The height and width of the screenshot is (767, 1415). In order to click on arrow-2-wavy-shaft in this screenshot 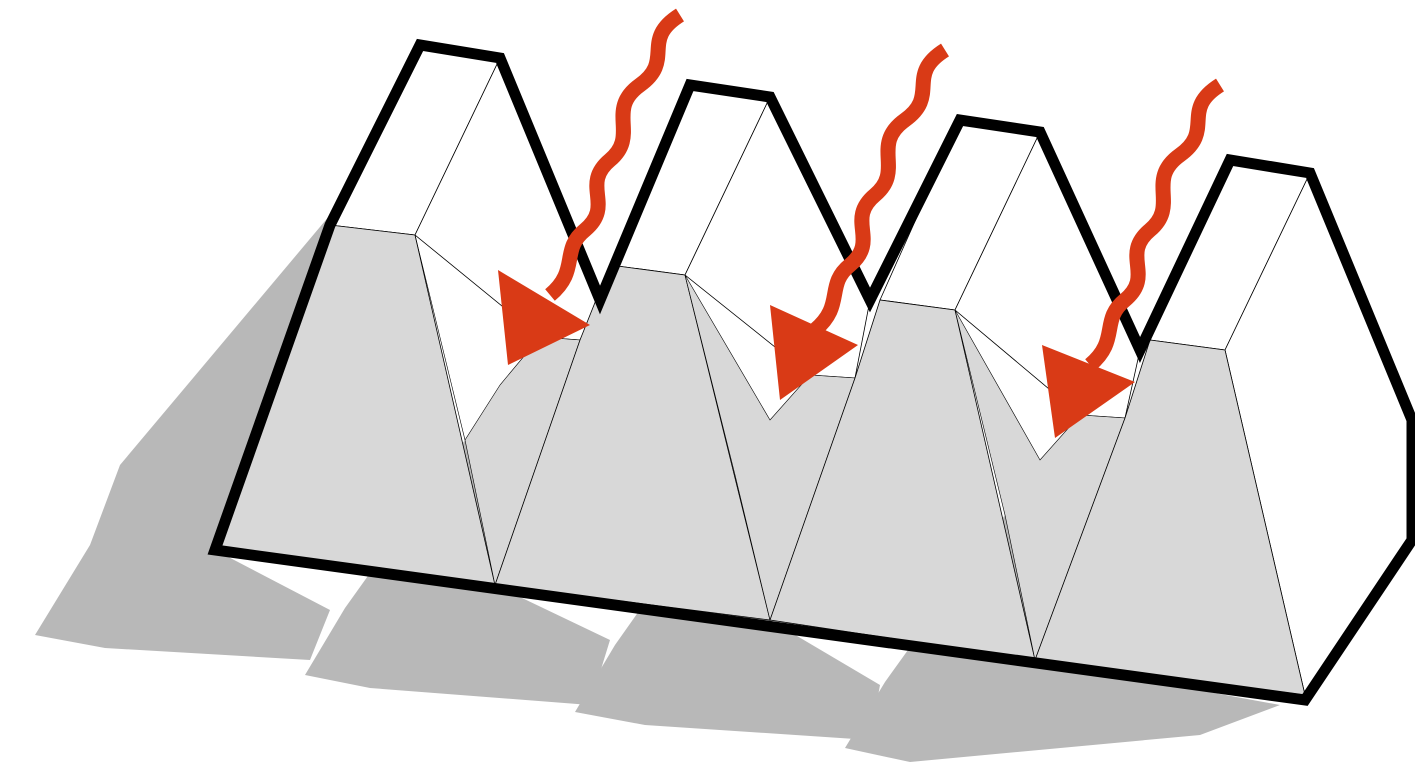, I will do `click(879, 189)`.